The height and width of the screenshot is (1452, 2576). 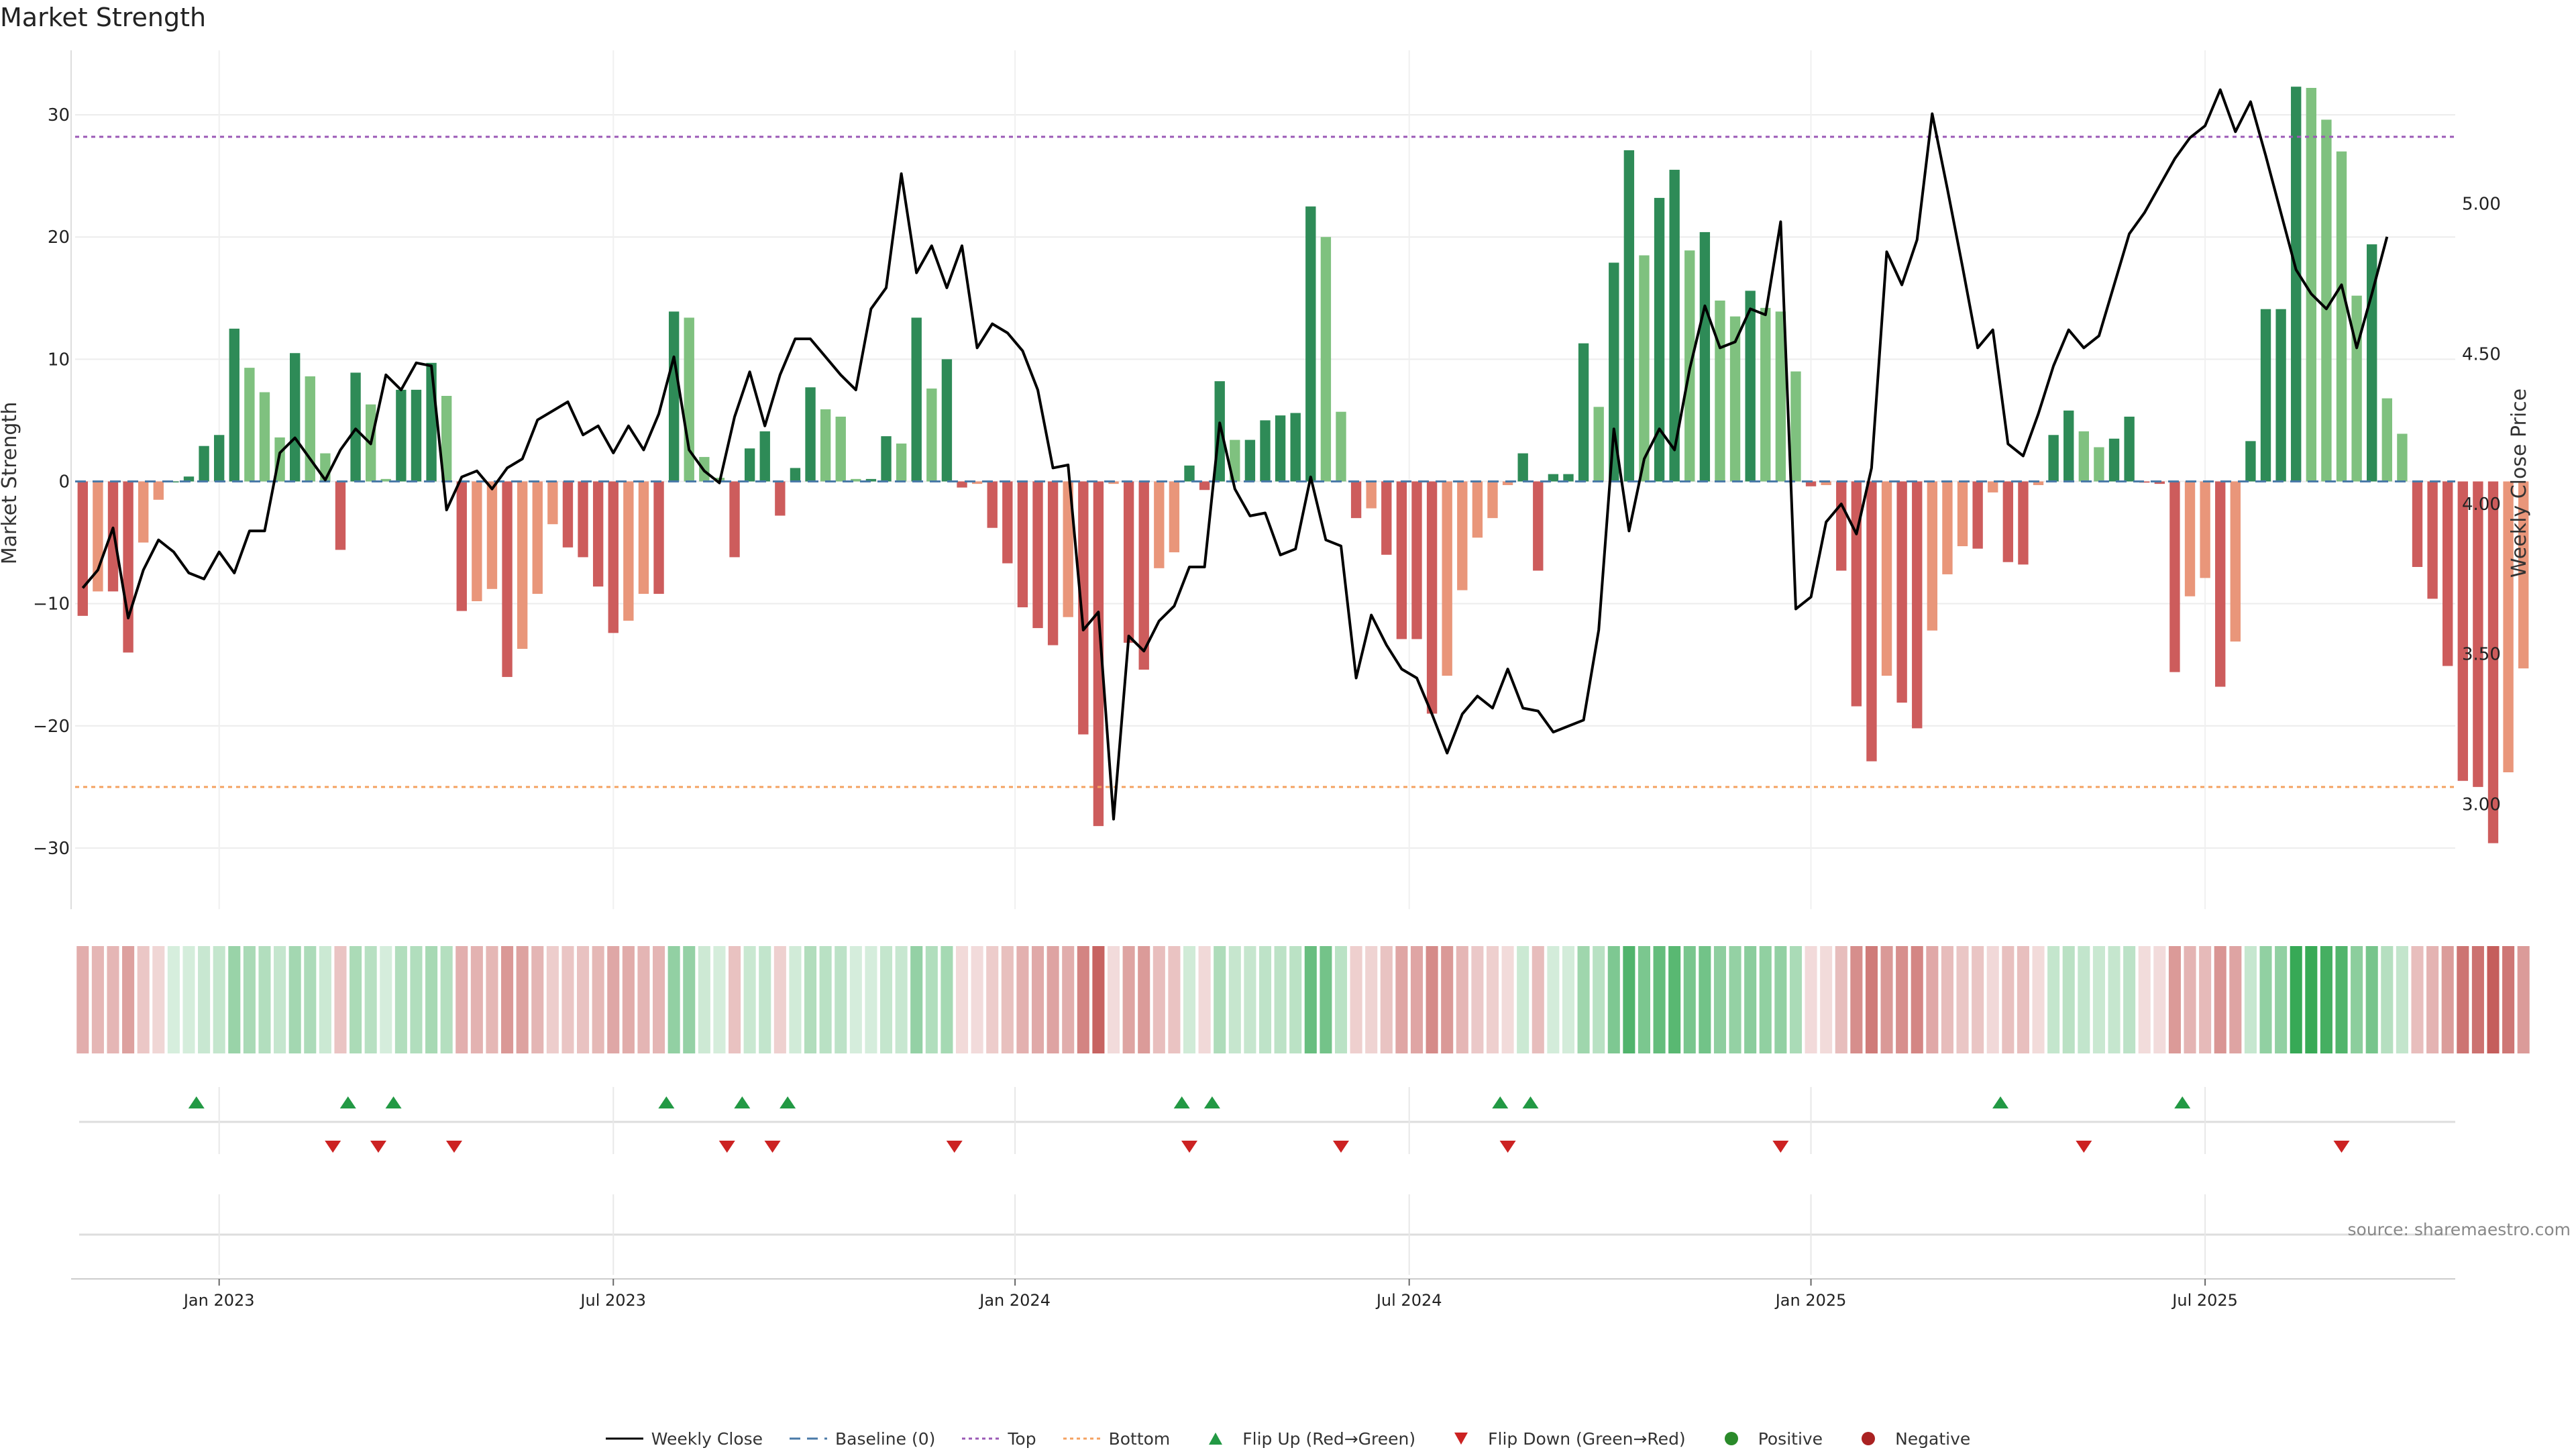 I want to click on strength-heat-strip, so click(x=1303, y=999).